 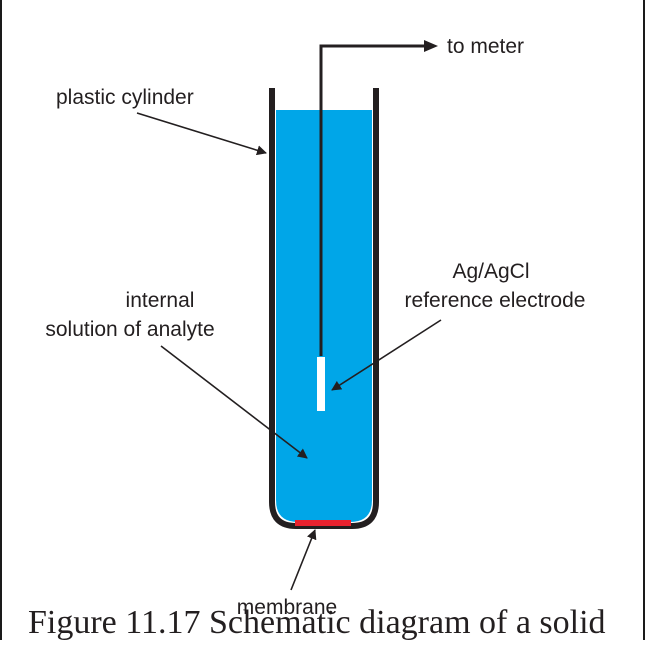 I want to click on label-reference-electrode: reference electrode, so click(x=495, y=300).